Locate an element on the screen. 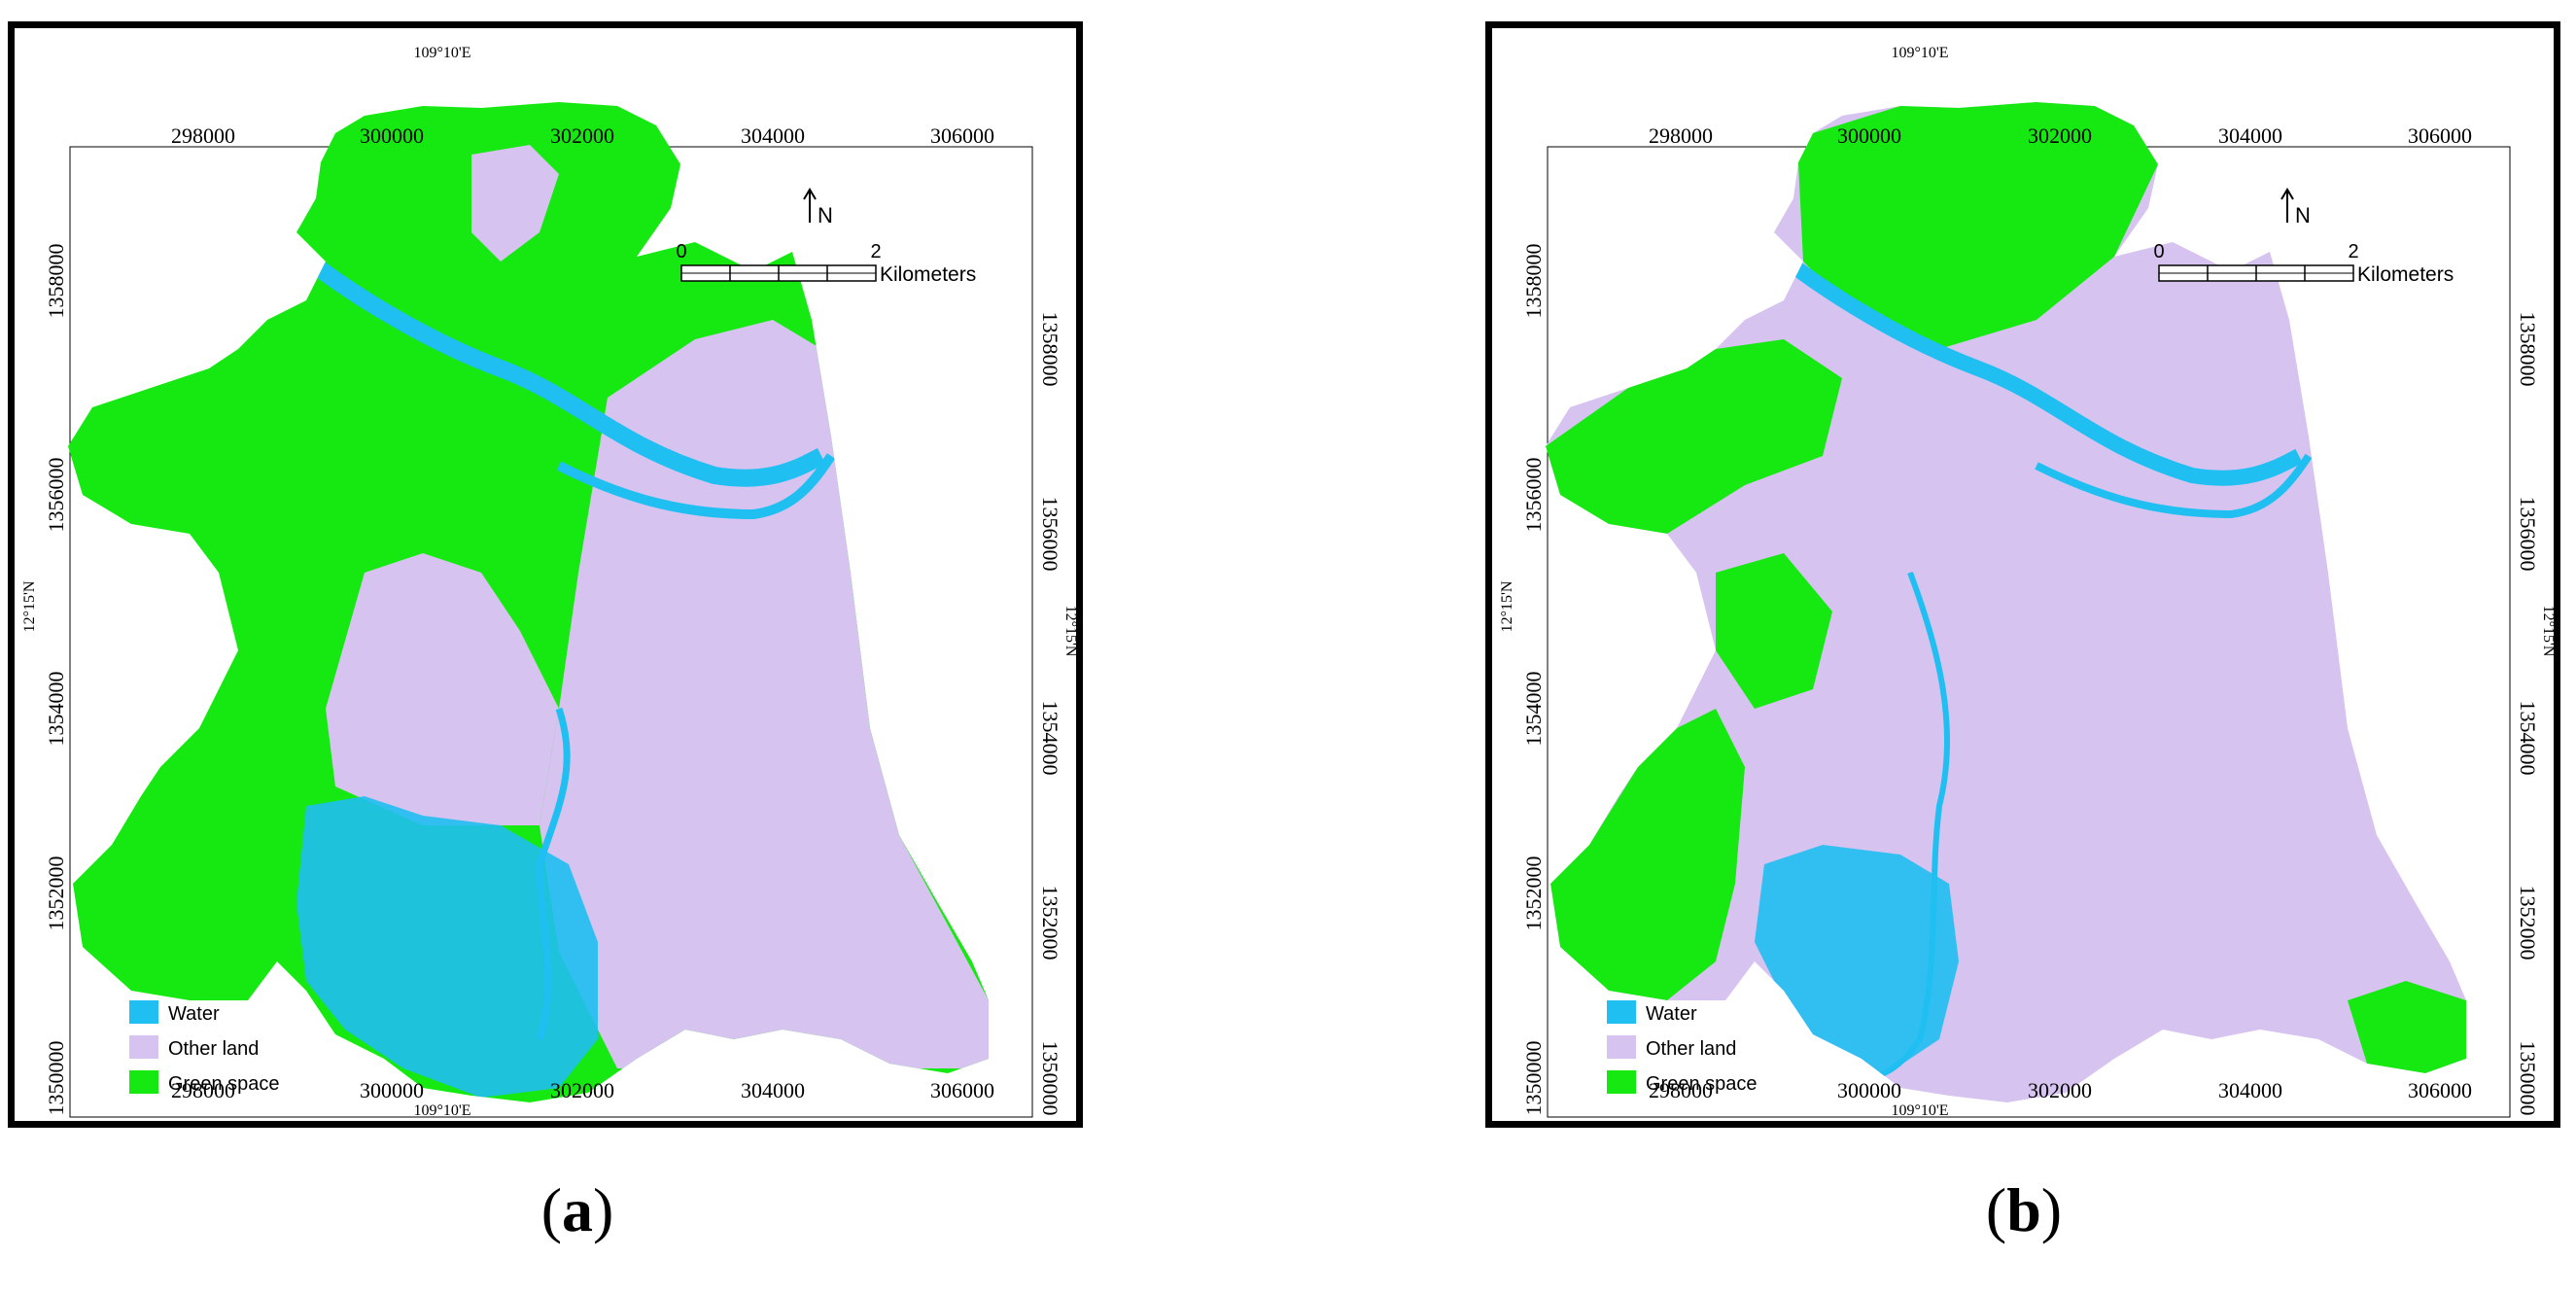 The width and height of the screenshot is (2576, 1293). caption-letter: b is located at coordinates (2024, 1209).